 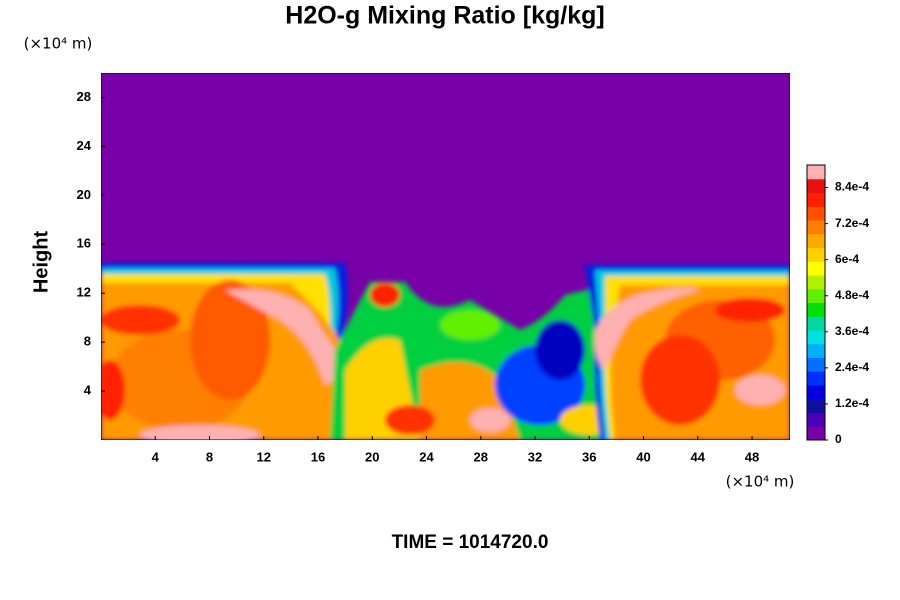 I want to click on colorbar-tick-label: 3.6e-4, so click(x=852, y=331).